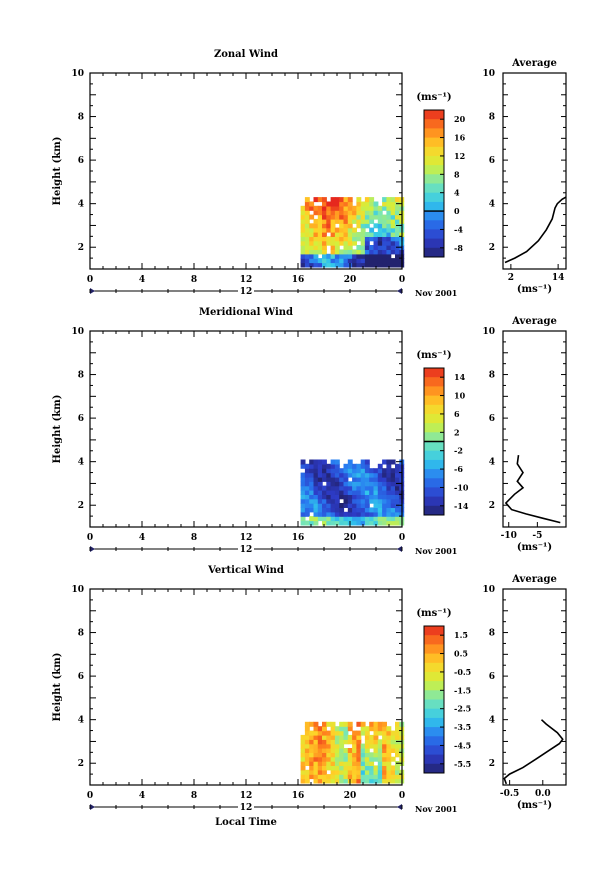  Describe the element at coordinates (532, 489) in the screenshot. I see `profile-line` at that location.